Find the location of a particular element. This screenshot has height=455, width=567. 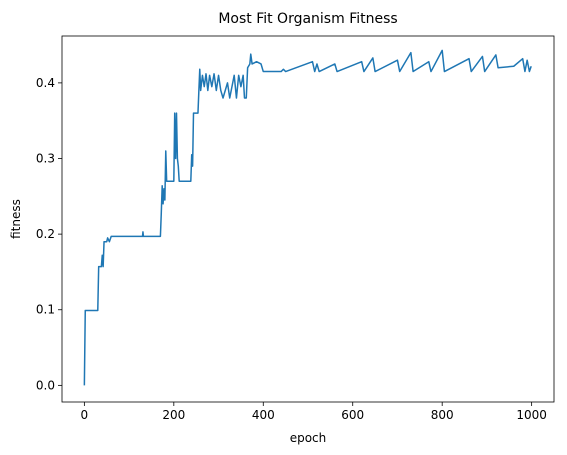

y-tick-label: 0.0 is located at coordinates (45, 385).